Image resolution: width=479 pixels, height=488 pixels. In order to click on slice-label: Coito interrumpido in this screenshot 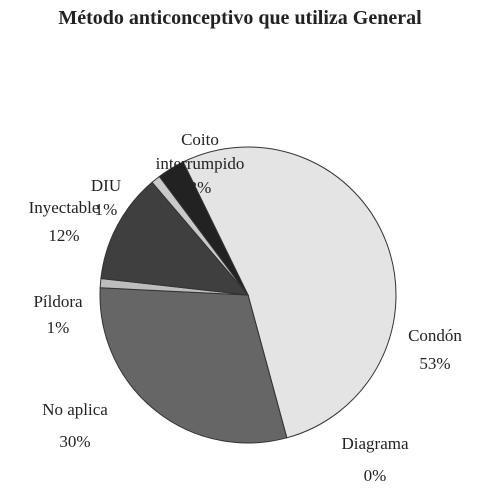, I will do `click(200, 151)`.